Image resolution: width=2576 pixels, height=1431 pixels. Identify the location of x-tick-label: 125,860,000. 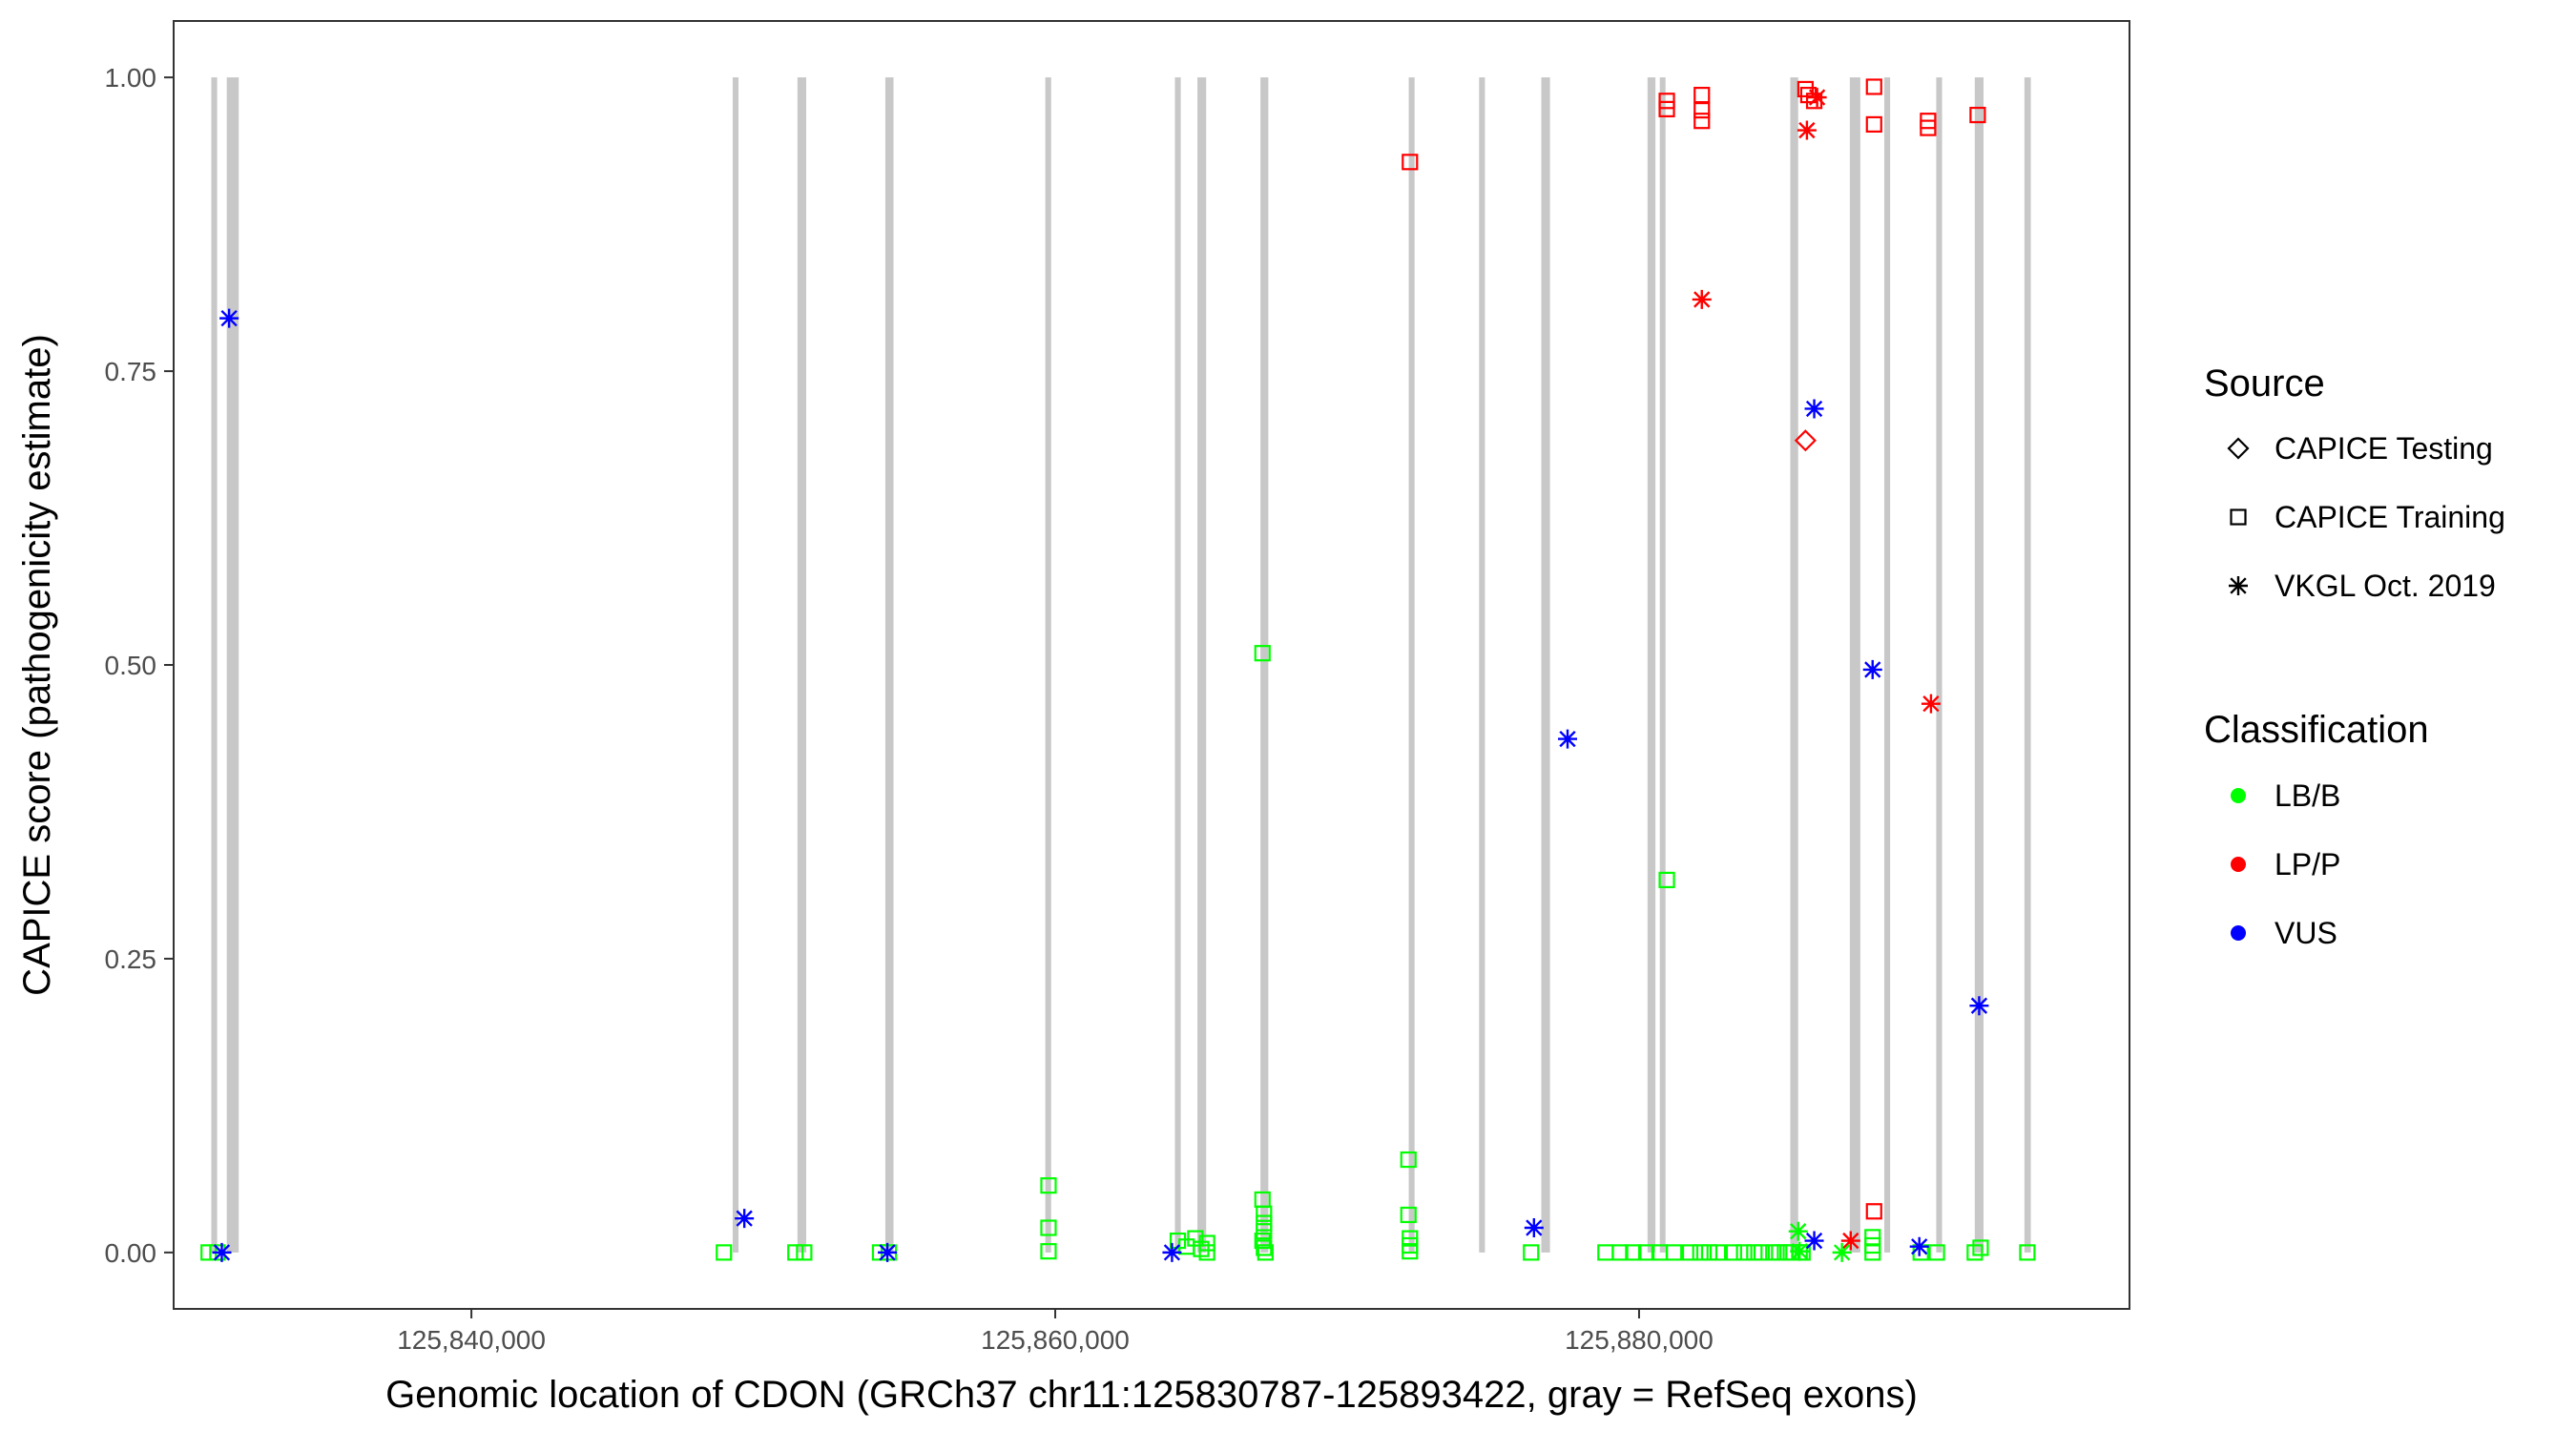
(1055, 1340).